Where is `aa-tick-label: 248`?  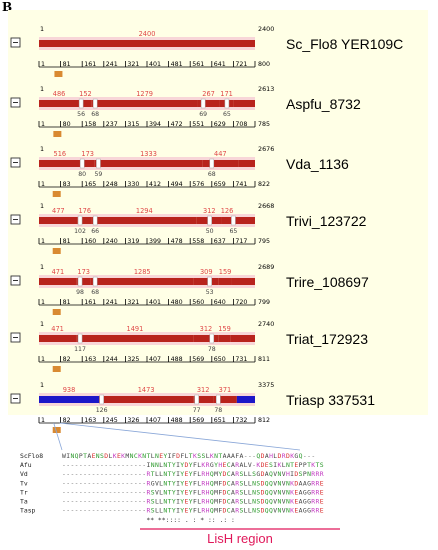 aa-tick-label: 248 is located at coordinates (112, 184).